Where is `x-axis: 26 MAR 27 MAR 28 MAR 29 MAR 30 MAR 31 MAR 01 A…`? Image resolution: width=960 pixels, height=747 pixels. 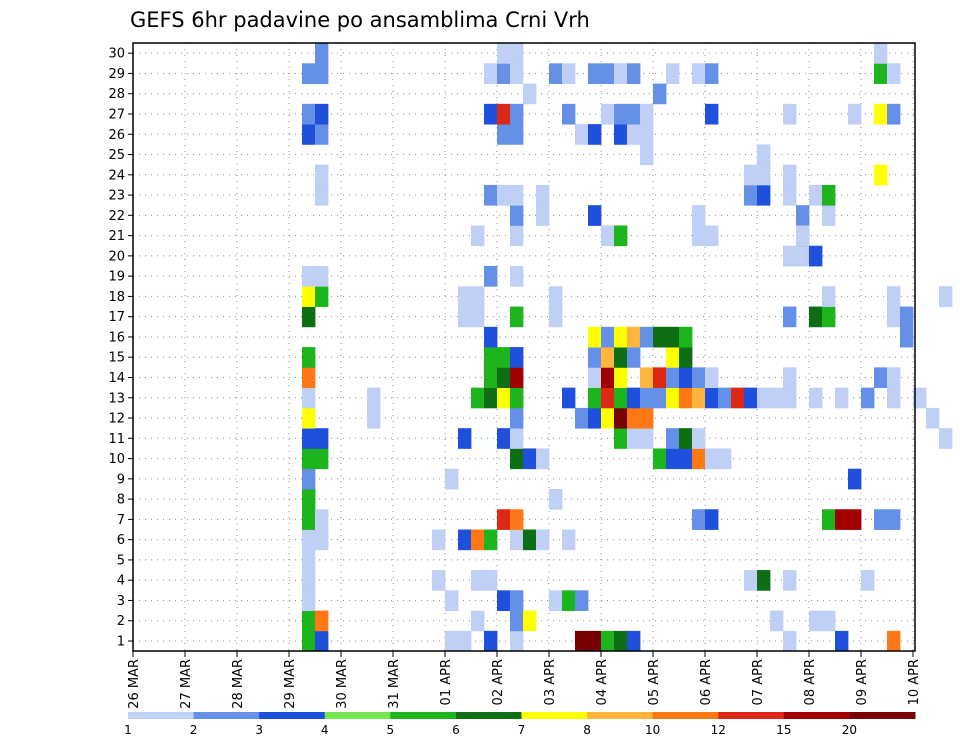
x-axis: 26 MAR 27 MAR 28 MAR 29 MAR 30 MAR 31 MAR 01 A… is located at coordinates (524, 680).